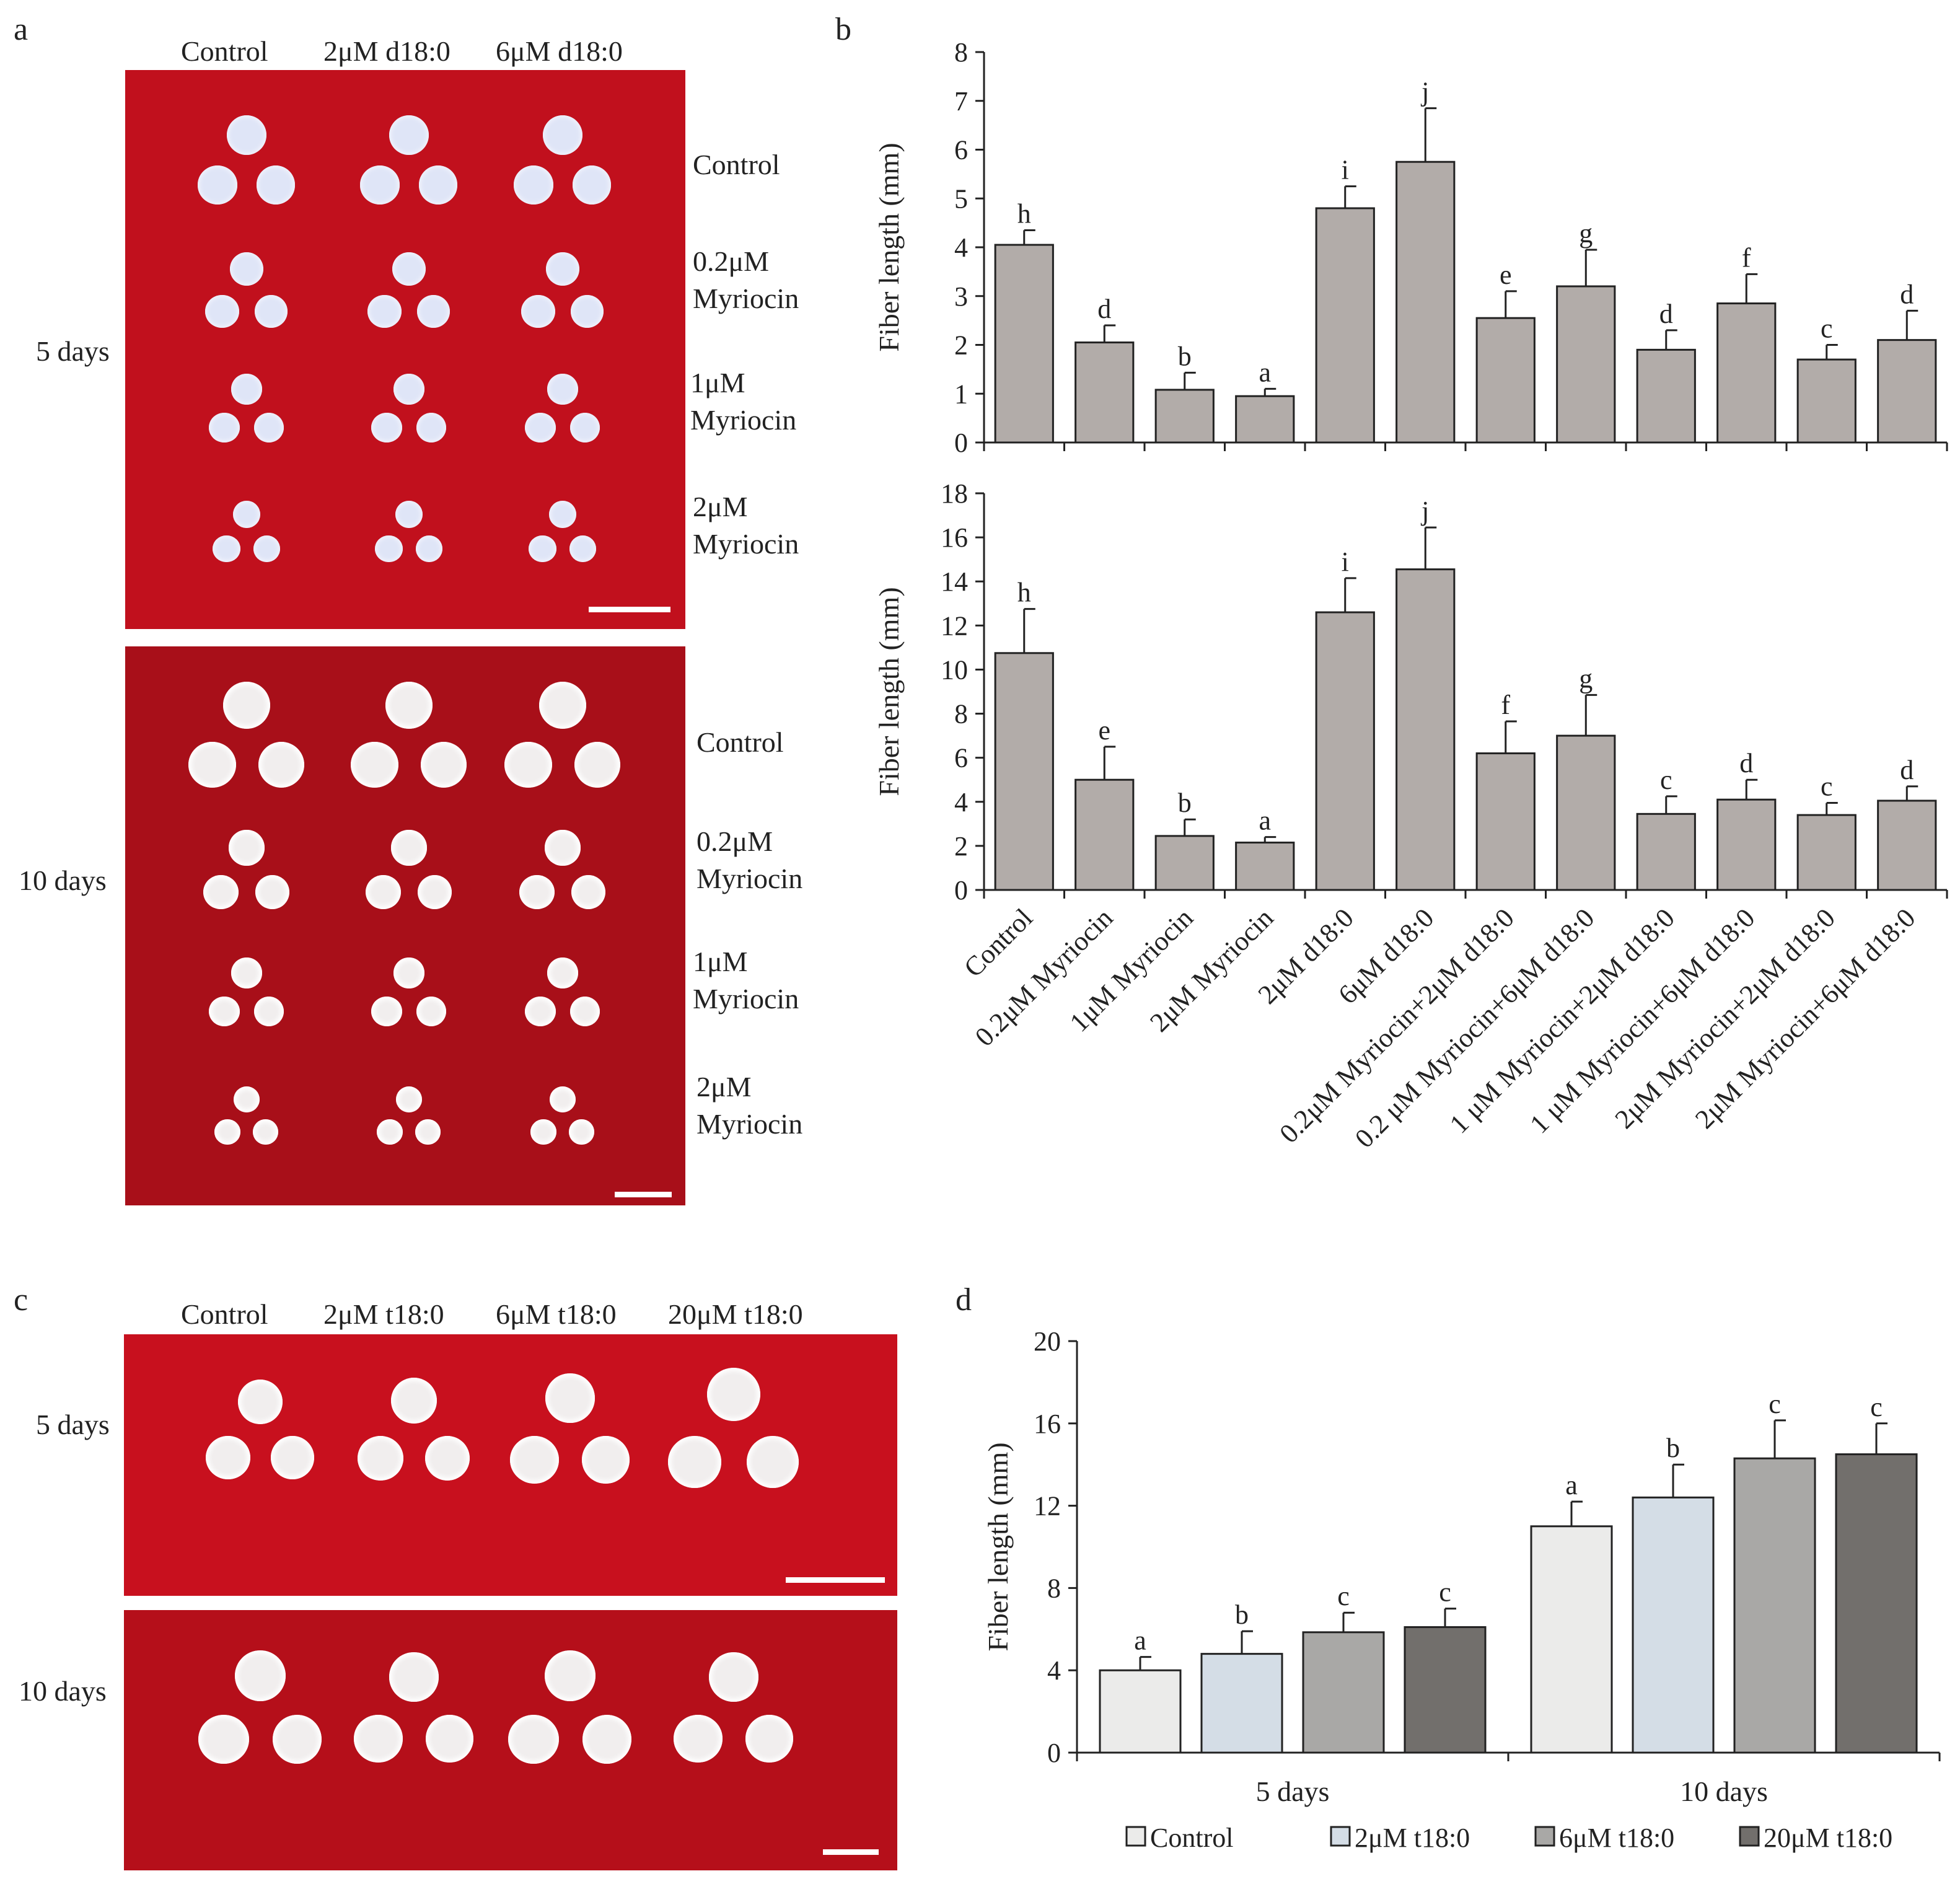  Describe the element at coordinates (1616, 1838) in the screenshot. I see `legend-label: 6μM t18:0` at that location.